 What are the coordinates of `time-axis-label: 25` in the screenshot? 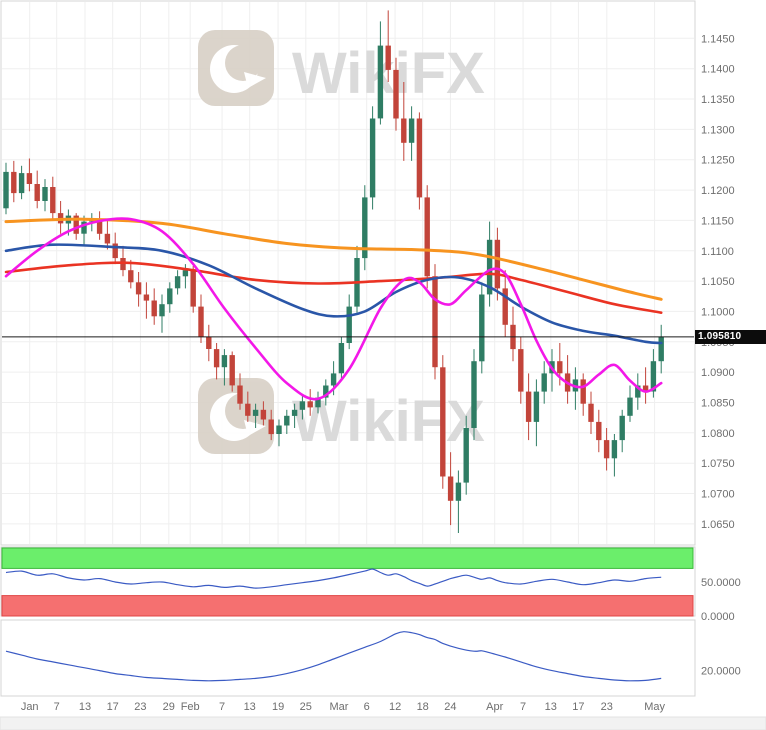 It's located at (306, 707).